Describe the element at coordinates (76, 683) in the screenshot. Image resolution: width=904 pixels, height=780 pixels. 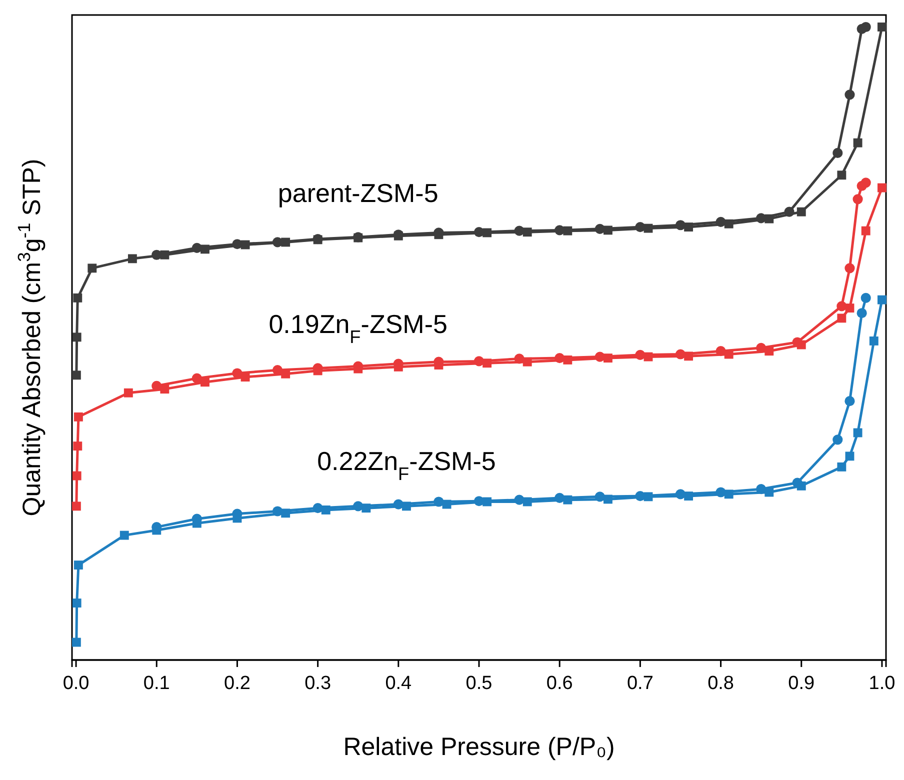
I see `x-tick-label: 0.0` at that location.